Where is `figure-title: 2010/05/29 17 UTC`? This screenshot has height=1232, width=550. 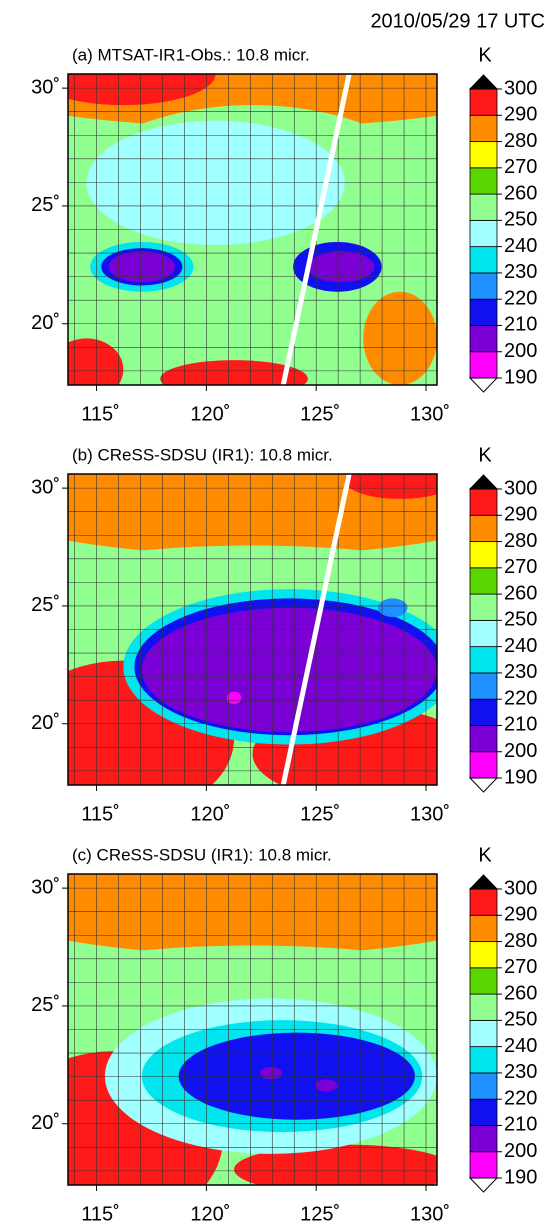 figure-title: 2010/05/29 17 UTC is located at coordinates (457, 21).